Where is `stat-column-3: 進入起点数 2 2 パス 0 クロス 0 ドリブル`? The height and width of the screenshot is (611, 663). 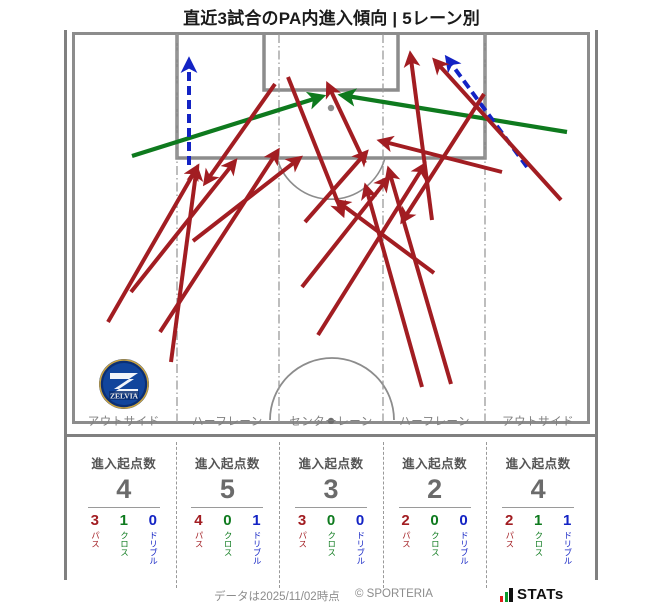
stat-column-3: 進入起点数 2 2 パス 0 クロス 0 ドリブル is located at coordinates (434, 514).